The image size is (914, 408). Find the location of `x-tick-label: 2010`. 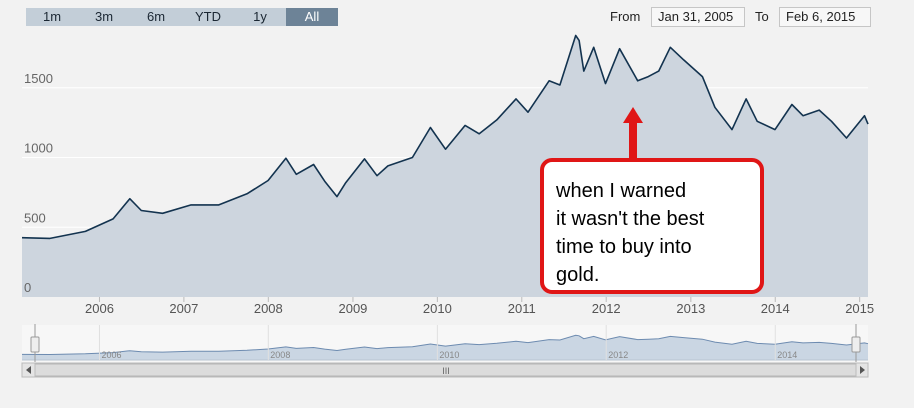

x-tick-label: 2010 is located at coordinates (437, 308).